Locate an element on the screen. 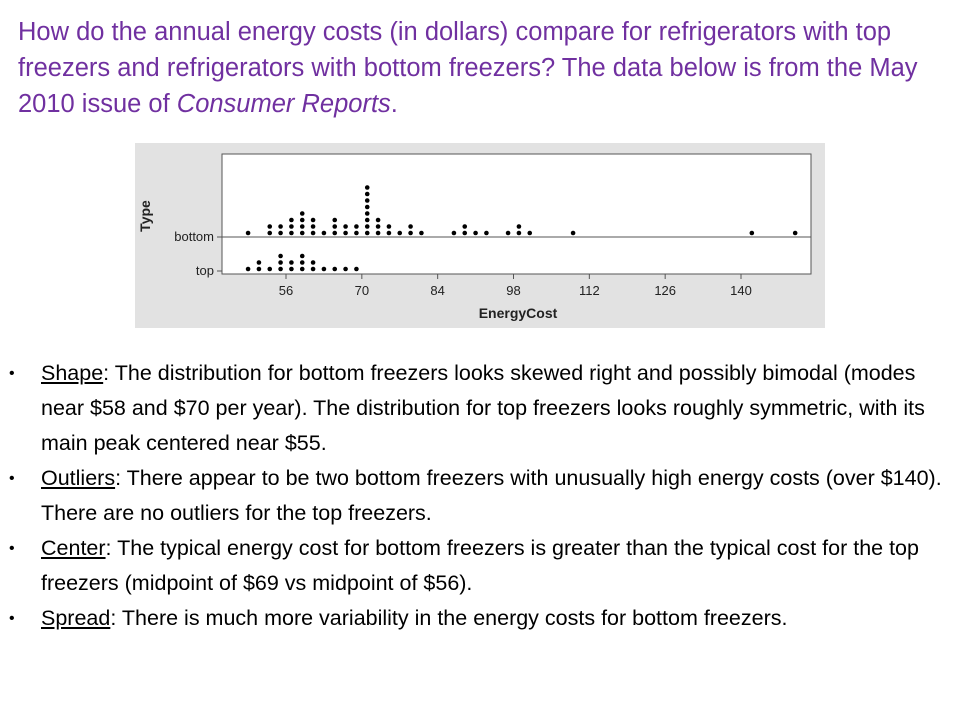 The height and width of the screenshot is (720, 960). source-title: Consumer Reports is located at coordinates (283, 104).